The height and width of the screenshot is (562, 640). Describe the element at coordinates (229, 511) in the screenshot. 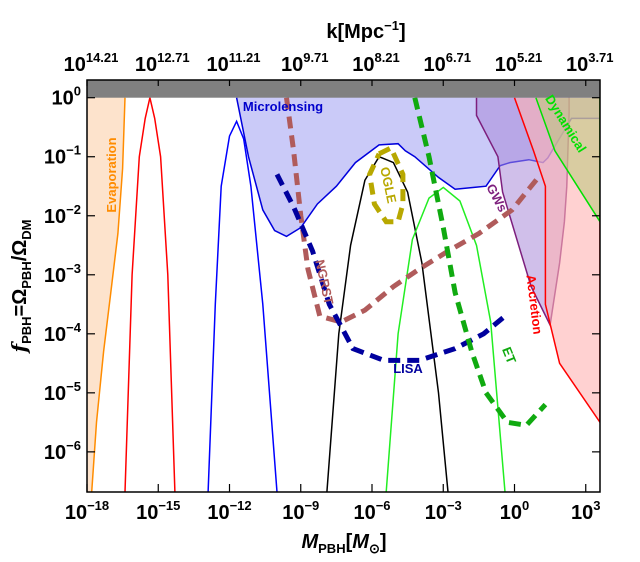

I see `x-tick-label: 10⁻¹²` at that location.